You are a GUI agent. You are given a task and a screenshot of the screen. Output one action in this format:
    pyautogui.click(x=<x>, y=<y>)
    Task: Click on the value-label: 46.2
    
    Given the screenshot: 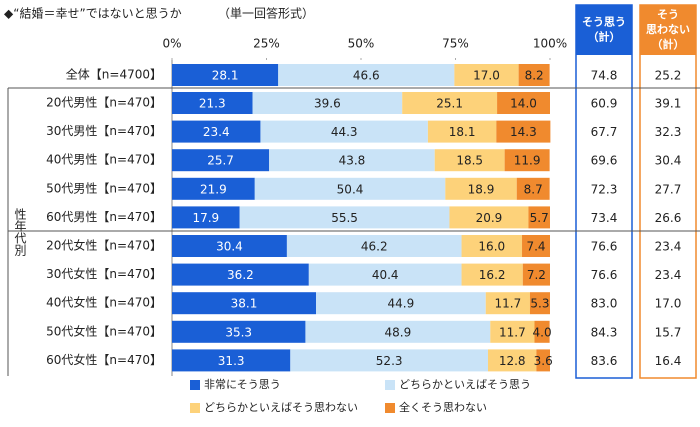 What is the action you would take?
    pyautogui.click(x=374, y=247)
    